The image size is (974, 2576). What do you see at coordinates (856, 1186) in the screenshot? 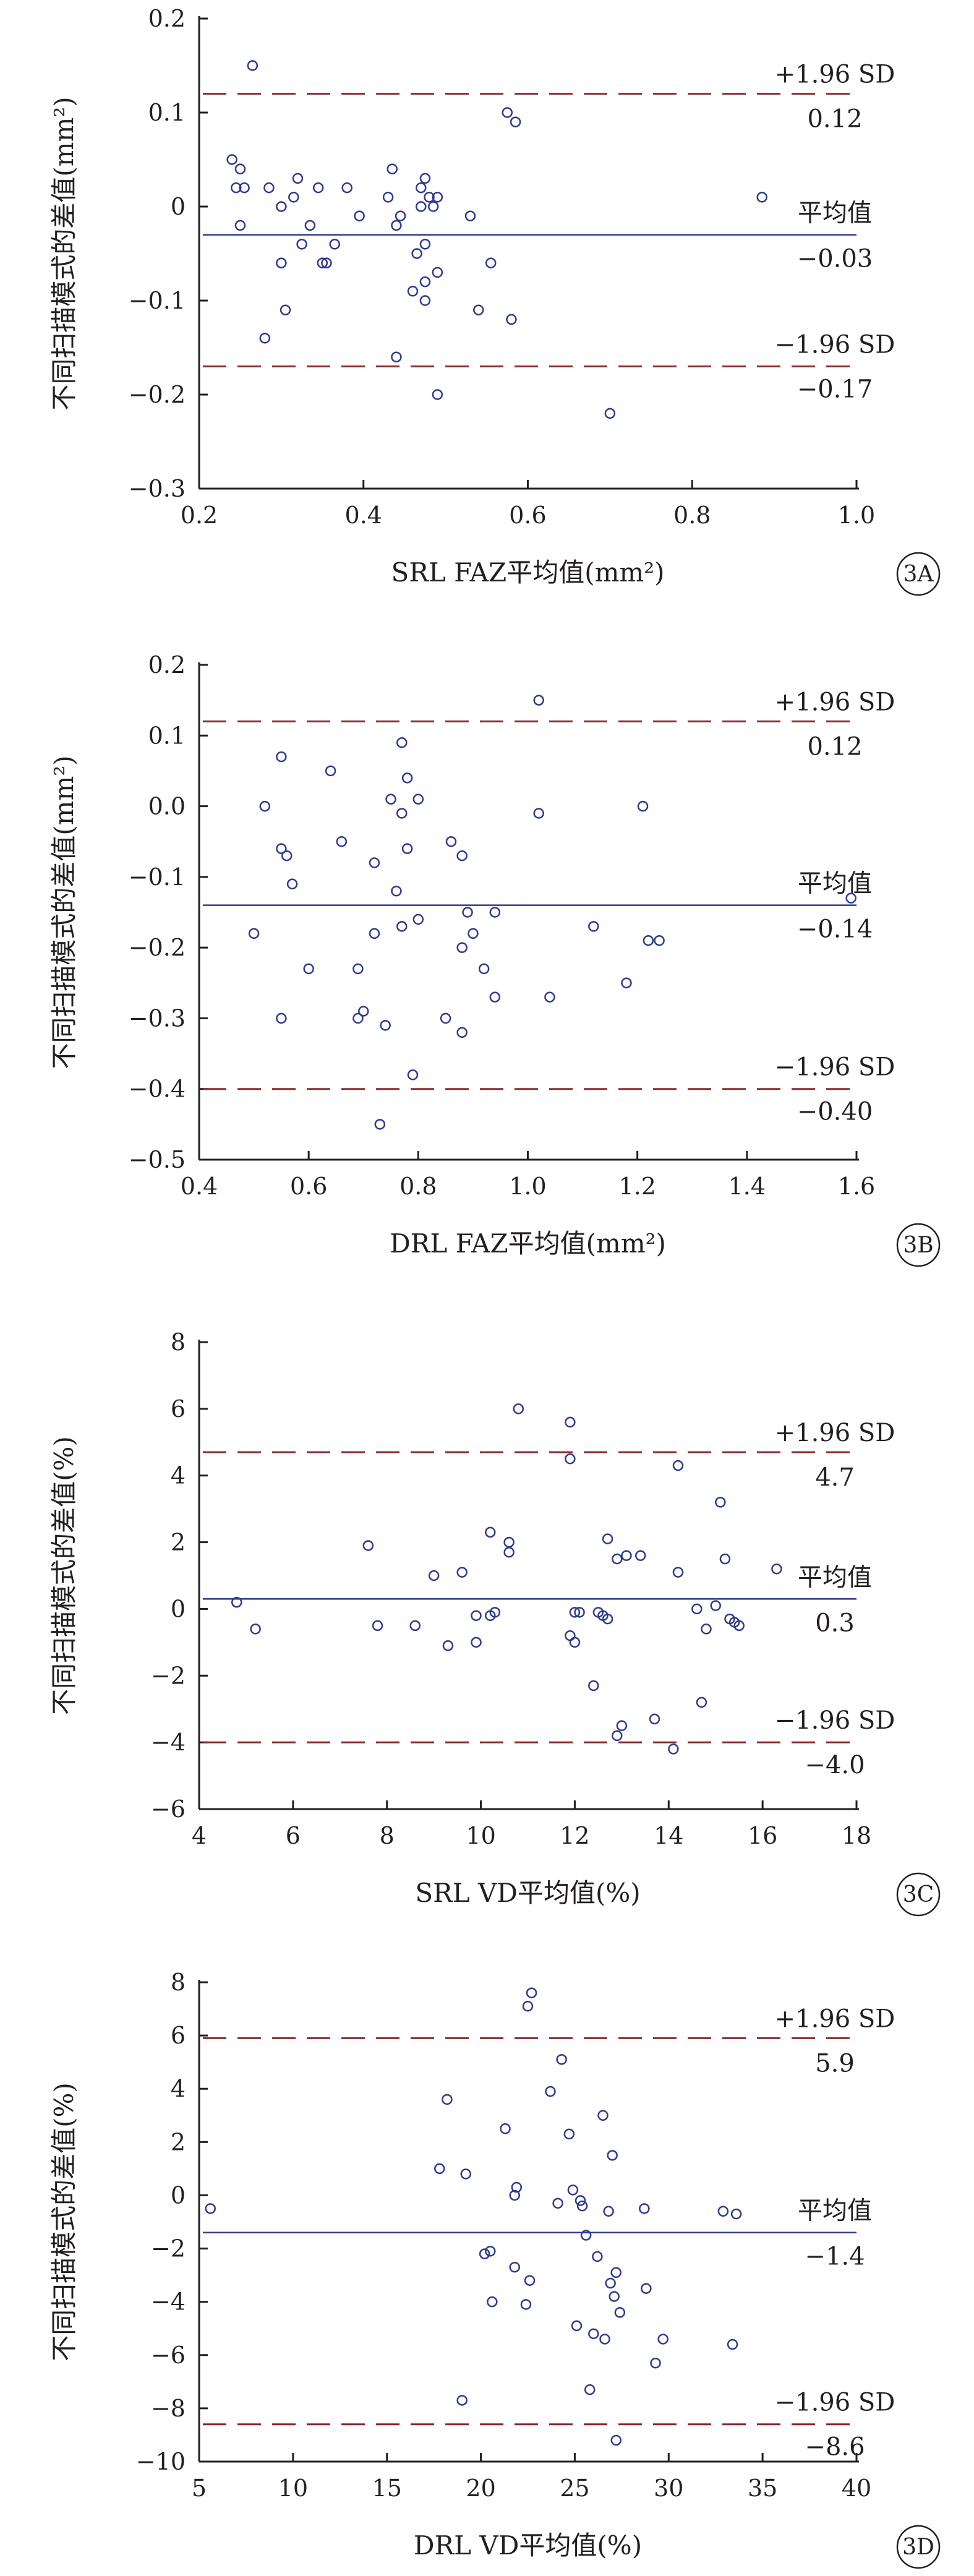
I see `x-tick-label: 1.6` at bounding box center [856, 1186].